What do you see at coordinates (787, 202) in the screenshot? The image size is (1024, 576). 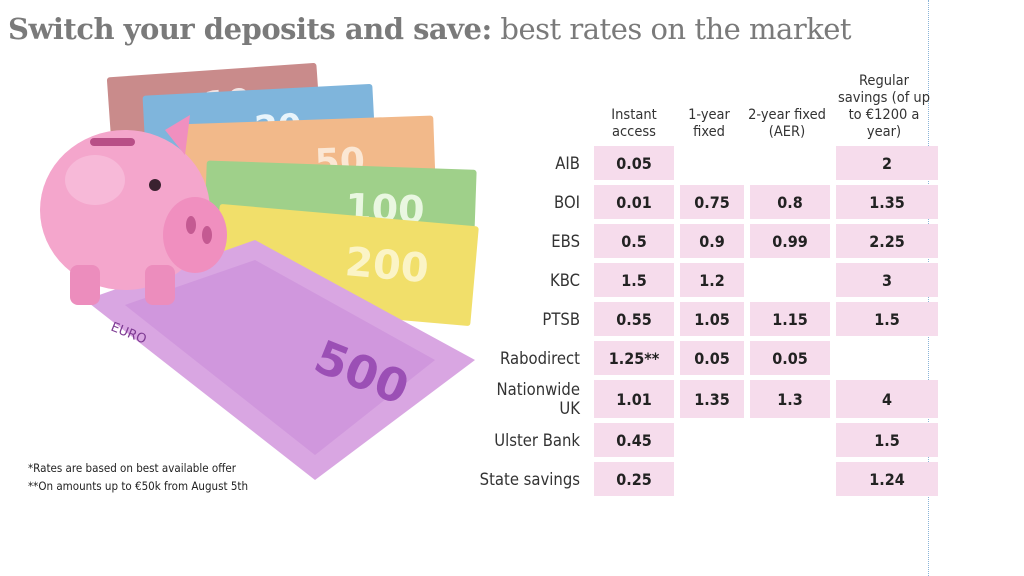 I see `rate-cell-2-year-fixed: 0.8` at bounding box center [787, 202].